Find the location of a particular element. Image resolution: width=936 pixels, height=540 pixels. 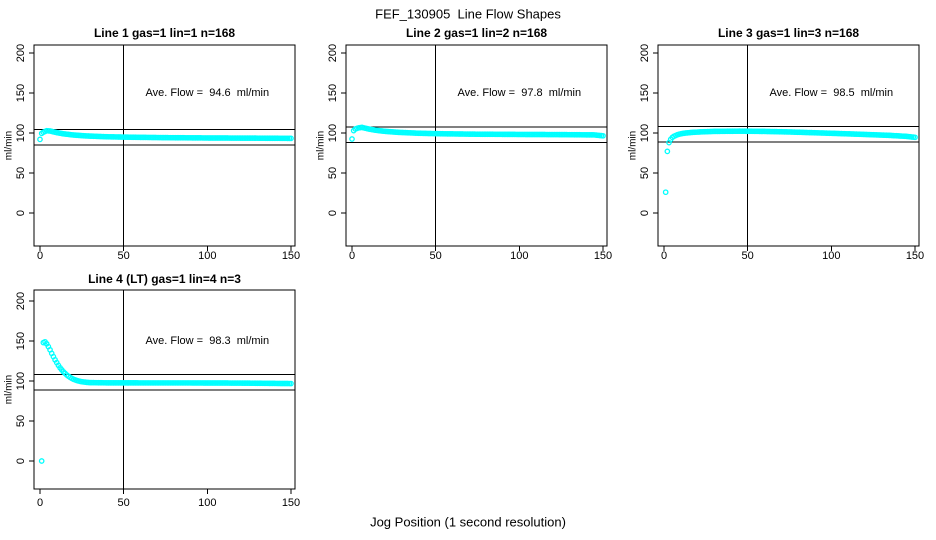

x-axis-label: Jog Position (1 second resolution) is located at coordinates (468, 522).